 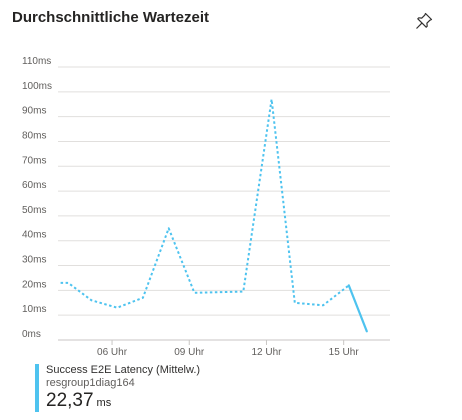 I want to click on x-tick-label: 09 Uhr, so click(x=189, y=352).